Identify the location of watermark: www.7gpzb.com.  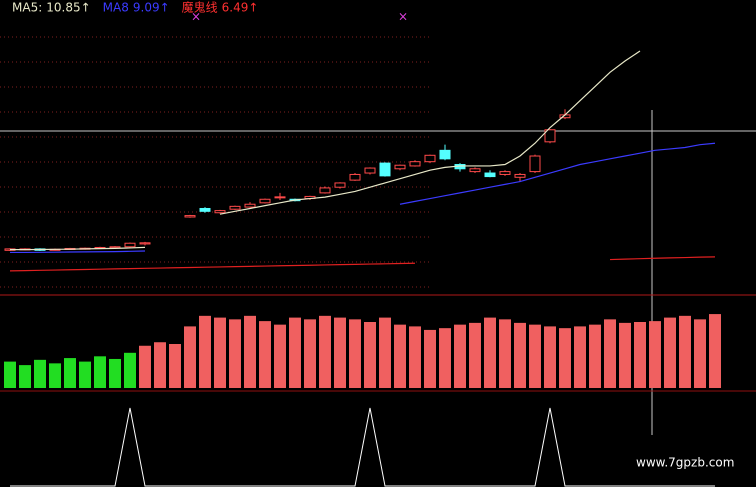
(685, 463).